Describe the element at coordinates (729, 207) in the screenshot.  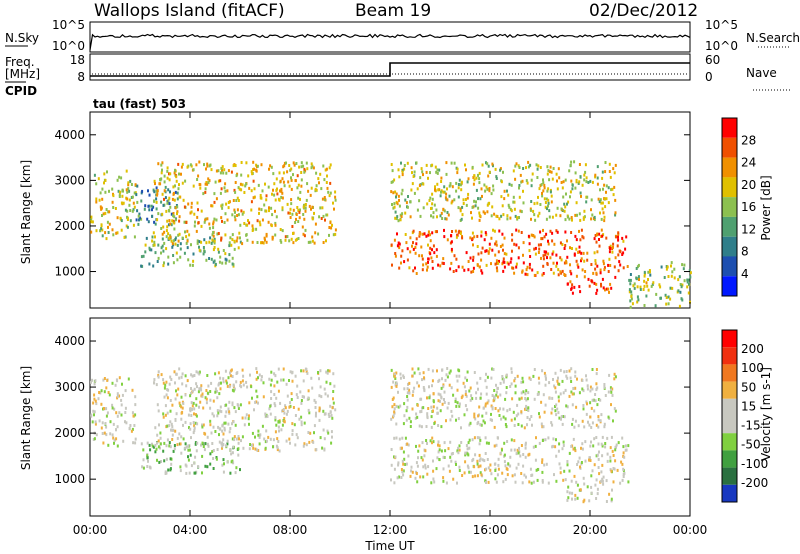
I see `colorbar-frame` at that location.